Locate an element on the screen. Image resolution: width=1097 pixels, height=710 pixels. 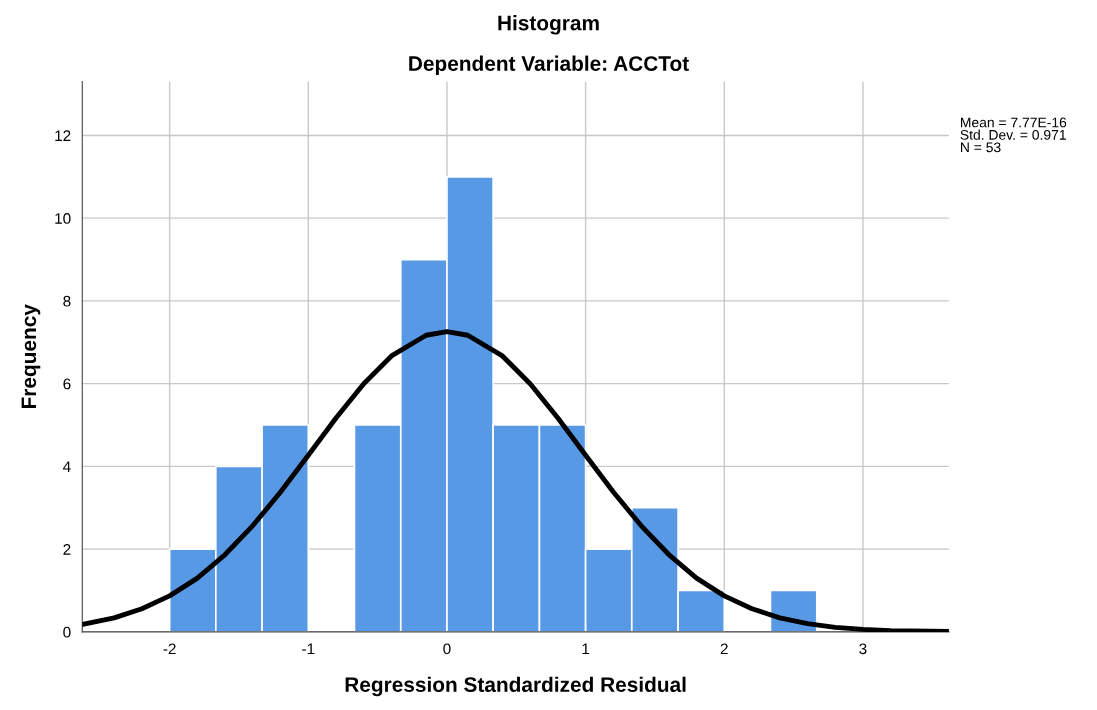
x-tick-label: -2 is located at coordinates (169, 649).